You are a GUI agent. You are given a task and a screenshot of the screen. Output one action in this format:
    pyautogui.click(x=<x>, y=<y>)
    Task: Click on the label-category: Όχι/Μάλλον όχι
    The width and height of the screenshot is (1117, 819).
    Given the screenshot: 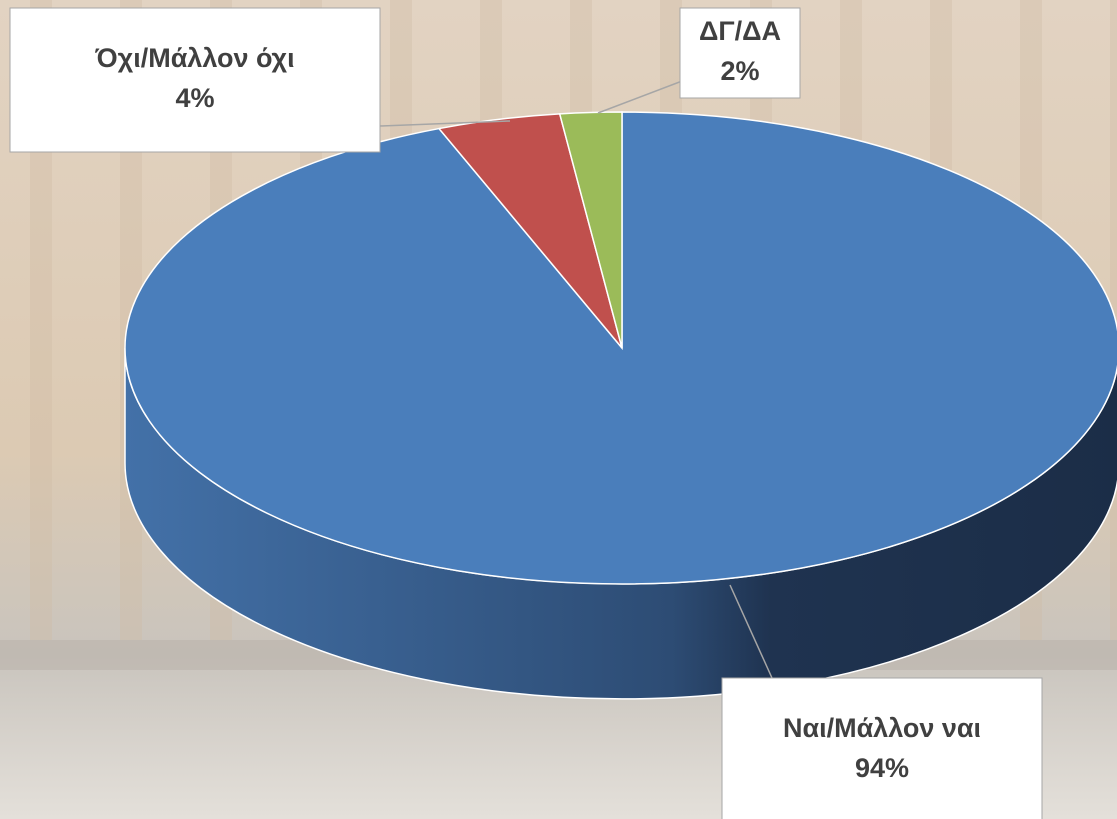 What is the action you would take?
    pyautogui.click(x=194, y=58)
    